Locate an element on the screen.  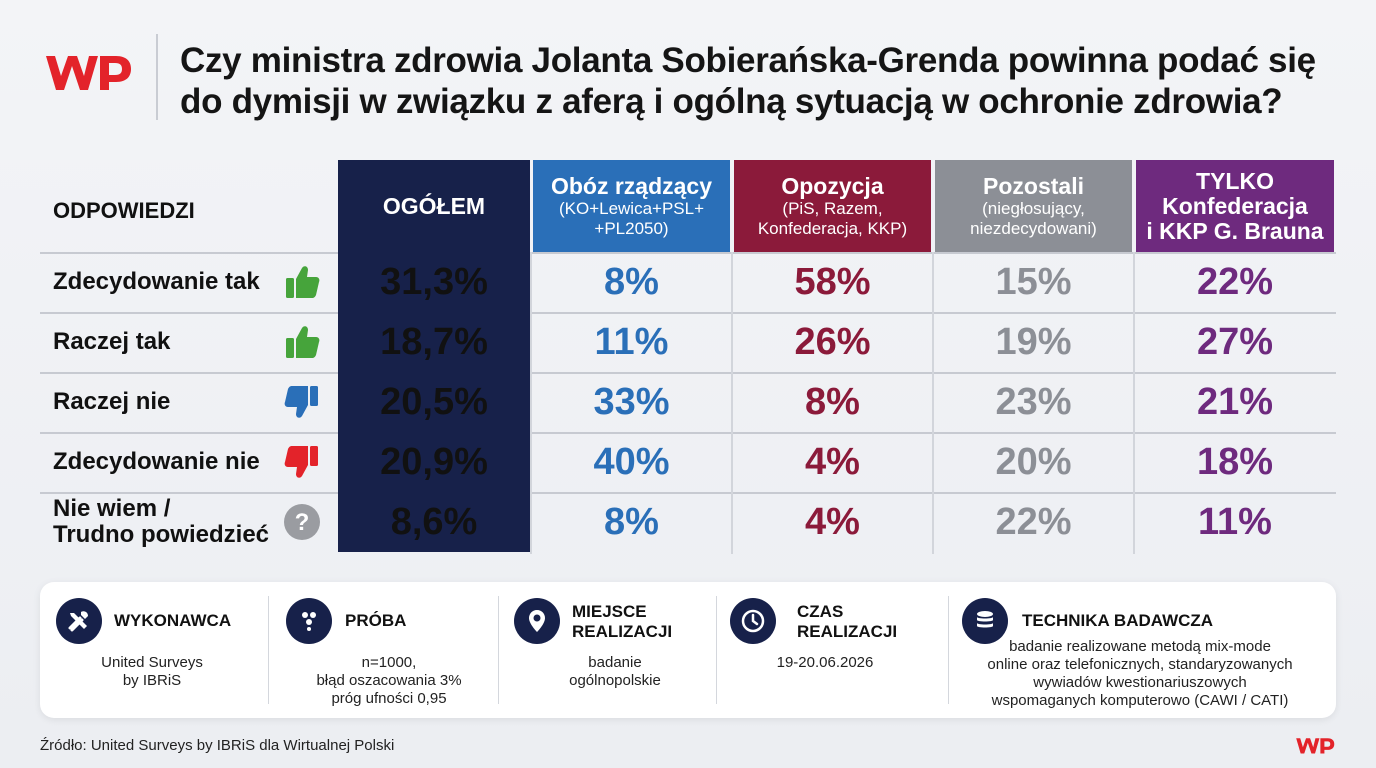
header-divider is located at coordinates (157, 77).